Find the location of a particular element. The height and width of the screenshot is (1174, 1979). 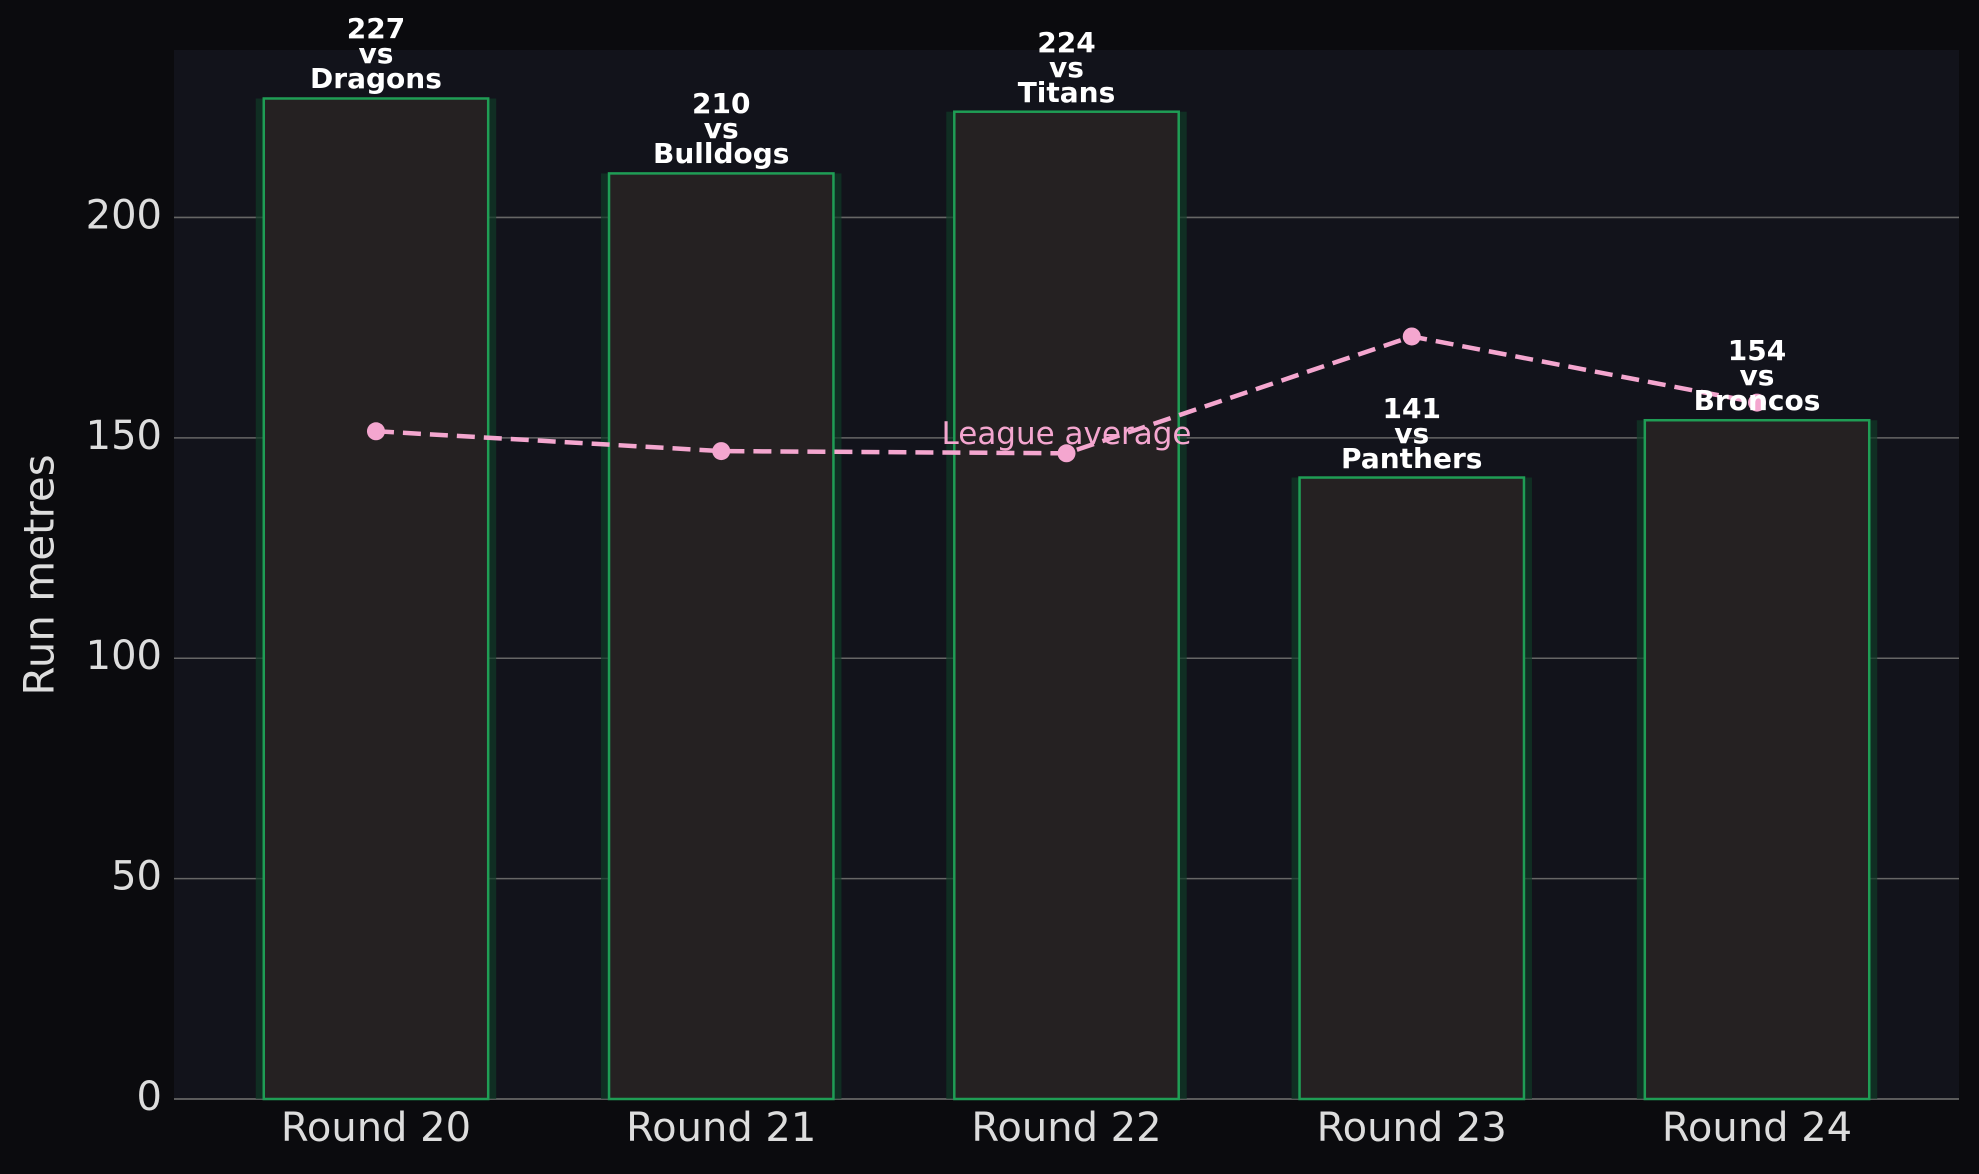

y-tick-label: 100 is located at coordinates (124, 656).